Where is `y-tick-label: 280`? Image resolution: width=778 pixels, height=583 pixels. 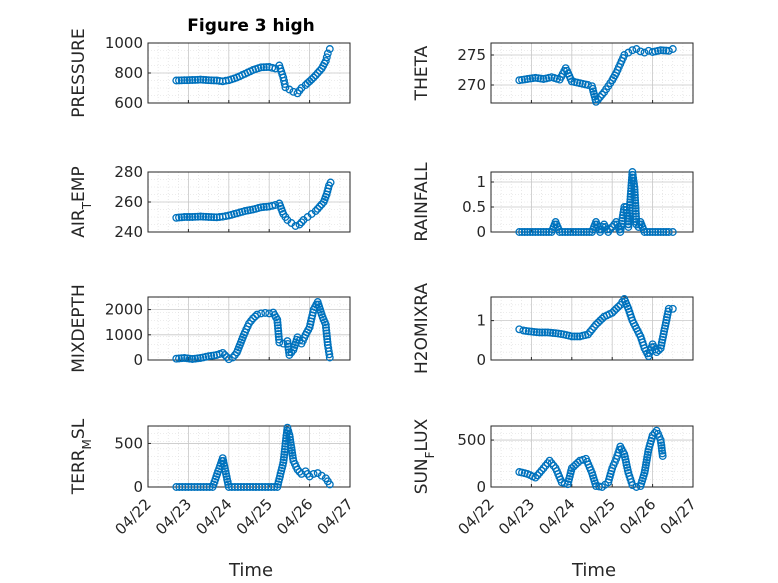 y-tick-label: 280 is located at coordinates (128, 172).